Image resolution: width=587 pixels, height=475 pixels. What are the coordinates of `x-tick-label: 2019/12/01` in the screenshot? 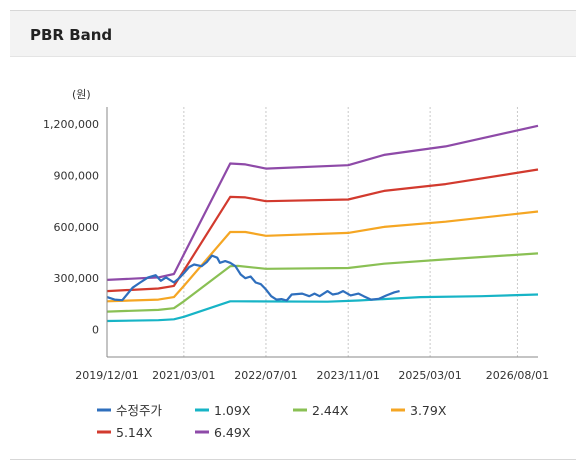 It's located at (106, 375).